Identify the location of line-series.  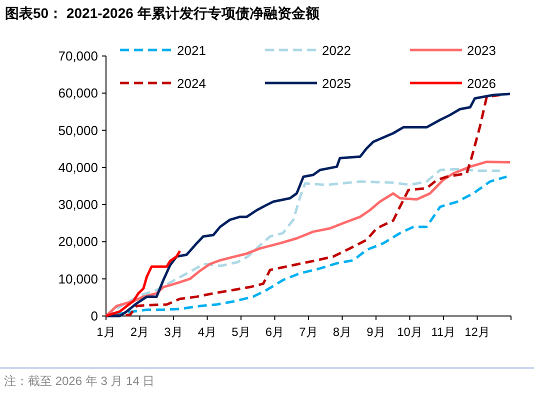
(143, 284).